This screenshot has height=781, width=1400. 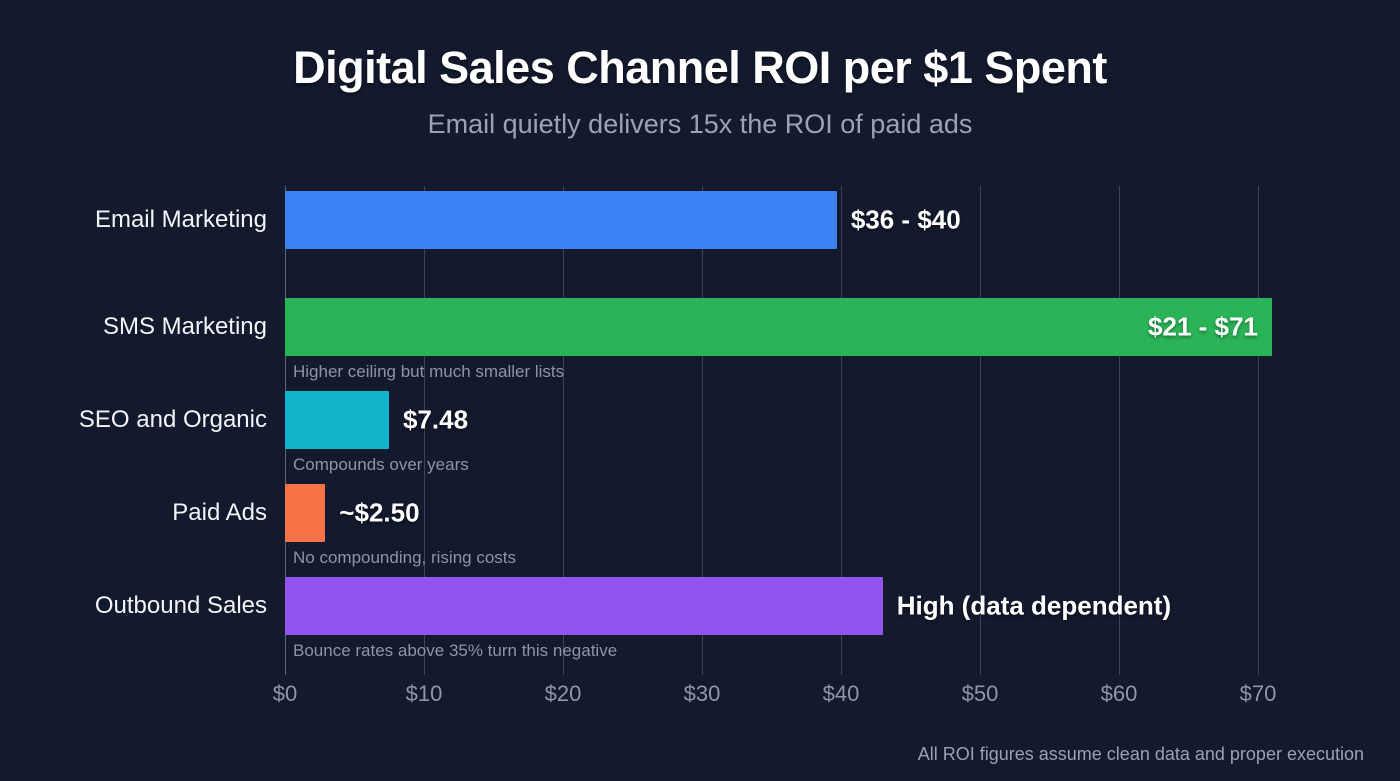 I want to click on bar-annotation: Compounds over years, so click(x=381, y=464).